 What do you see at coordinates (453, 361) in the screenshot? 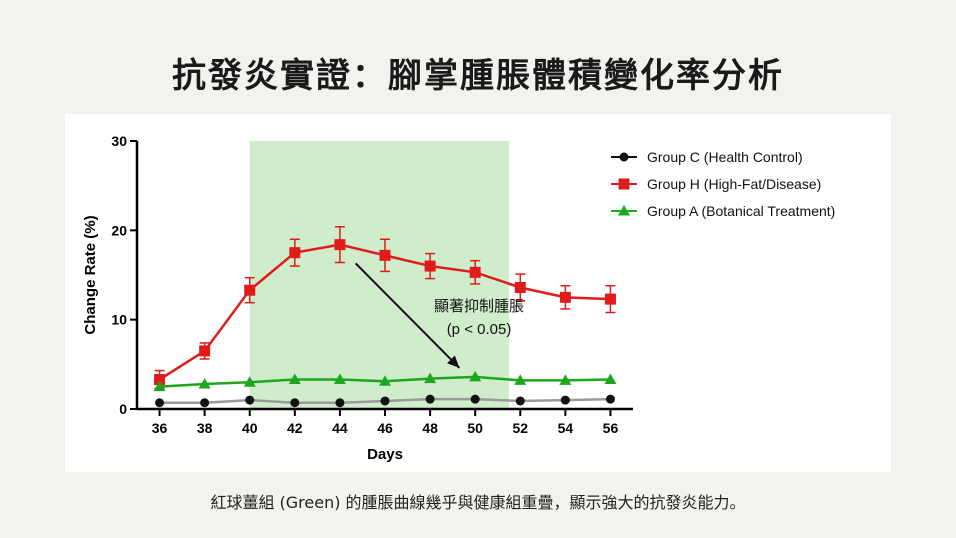
I see `annotation-arrow-head` at bounding box center [453, 361].